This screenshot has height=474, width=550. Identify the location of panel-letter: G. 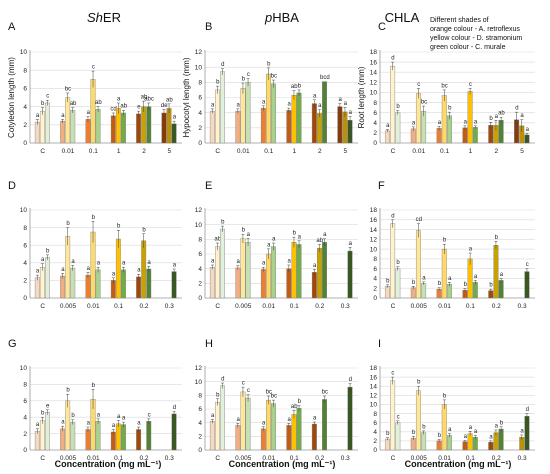
(12, 344).